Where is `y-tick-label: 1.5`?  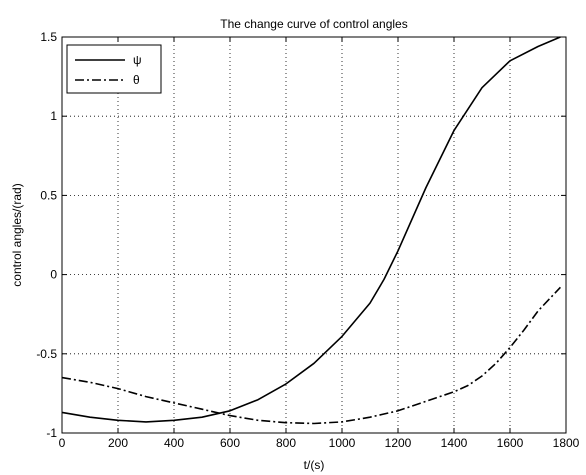 y-tick-label: 1.5 is located at coordinates (48, 37).